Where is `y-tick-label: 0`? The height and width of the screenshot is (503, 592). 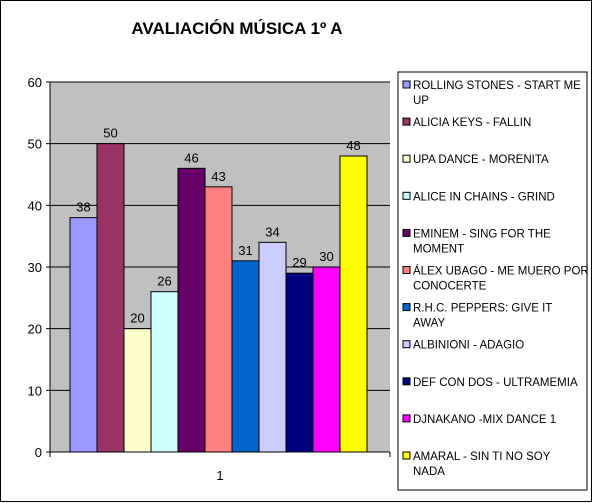
y-tick-label: 0 is located at coordinates (38, 452).